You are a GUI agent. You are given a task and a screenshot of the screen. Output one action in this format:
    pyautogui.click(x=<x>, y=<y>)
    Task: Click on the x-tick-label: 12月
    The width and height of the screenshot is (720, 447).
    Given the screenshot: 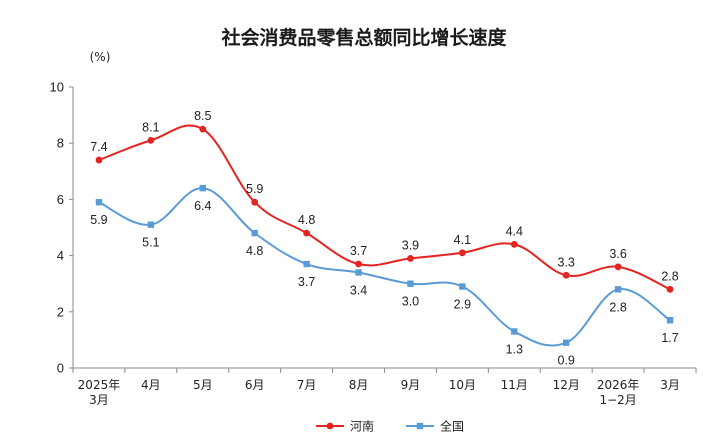 What is the action you would take?
    pyautogui.click(x=566, y=385)
    